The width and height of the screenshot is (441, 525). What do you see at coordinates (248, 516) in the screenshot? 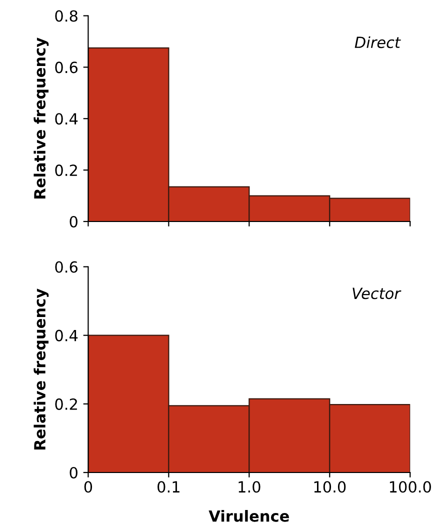
I see `x-axis-title: Virulence` at bounding box center [248, 516].